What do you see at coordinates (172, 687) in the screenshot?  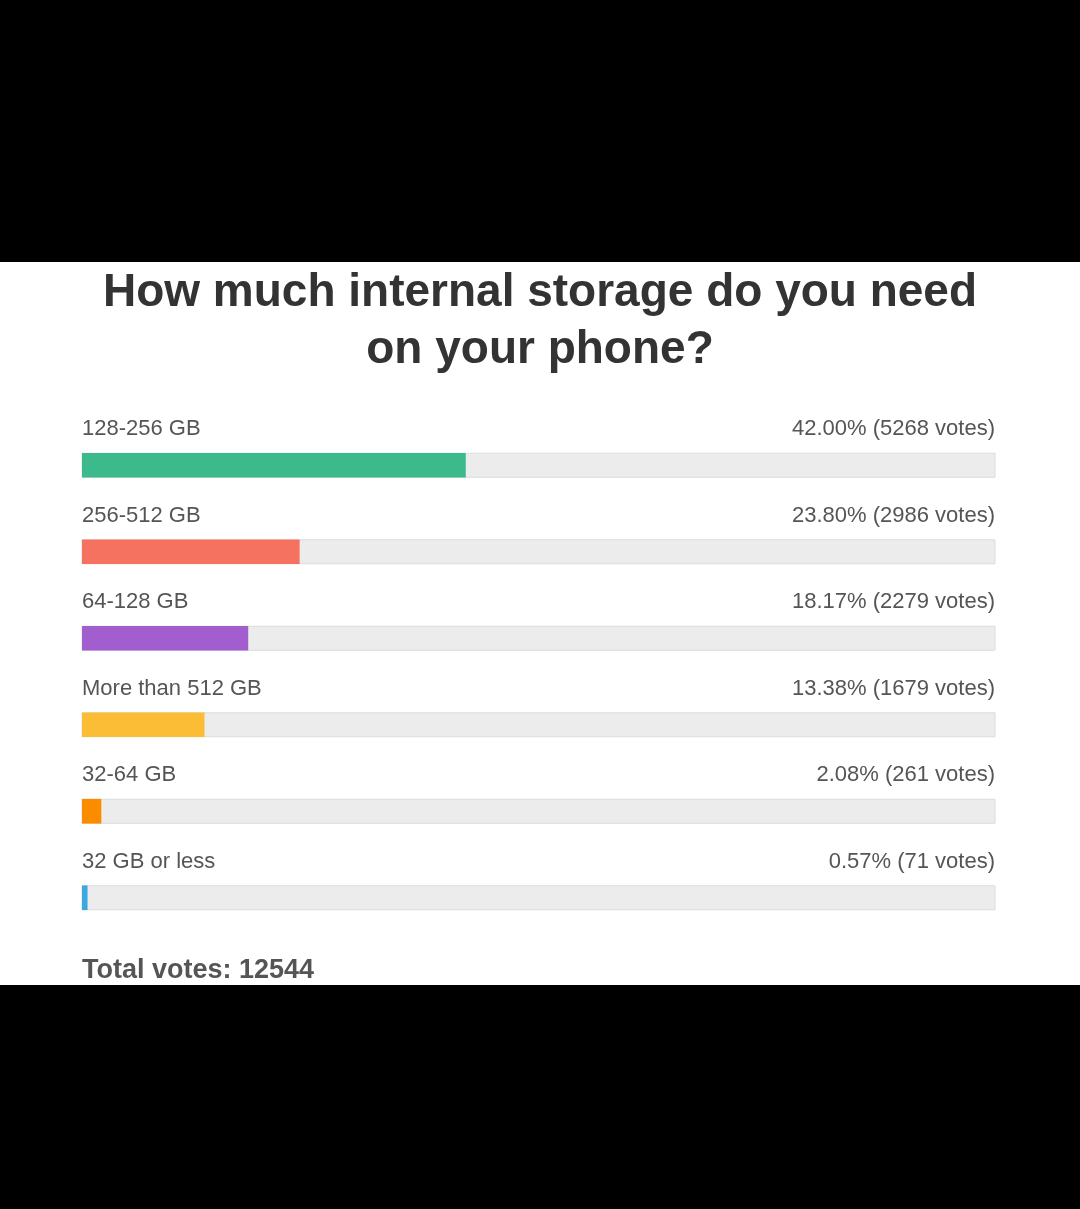 I see `y-tick-label: More than 512 GB` at bounding box center [172, 687].